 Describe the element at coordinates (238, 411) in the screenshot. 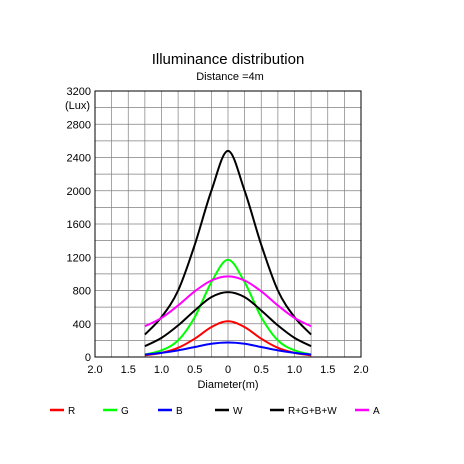

I see `legend-label-w: W` at that location.